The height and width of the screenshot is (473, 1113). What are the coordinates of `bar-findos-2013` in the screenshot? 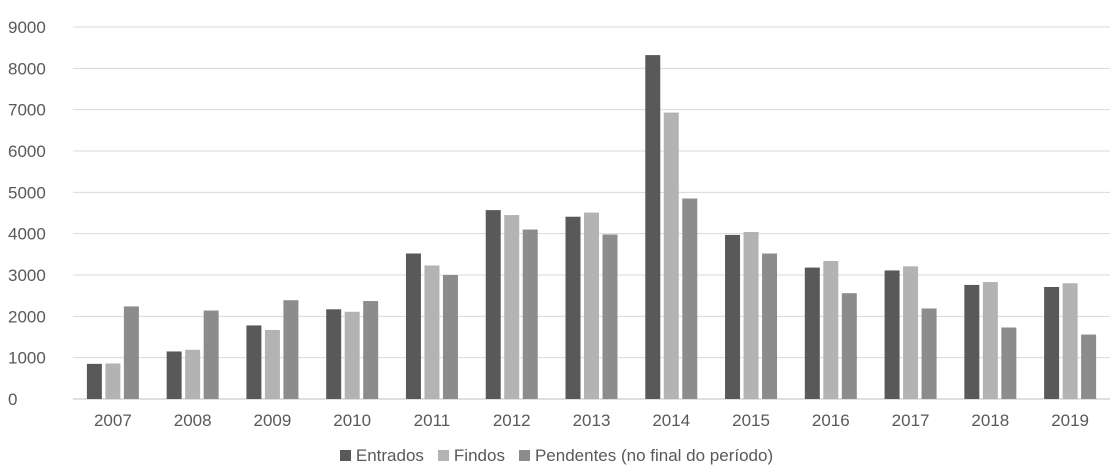 It's located at (591, 305).